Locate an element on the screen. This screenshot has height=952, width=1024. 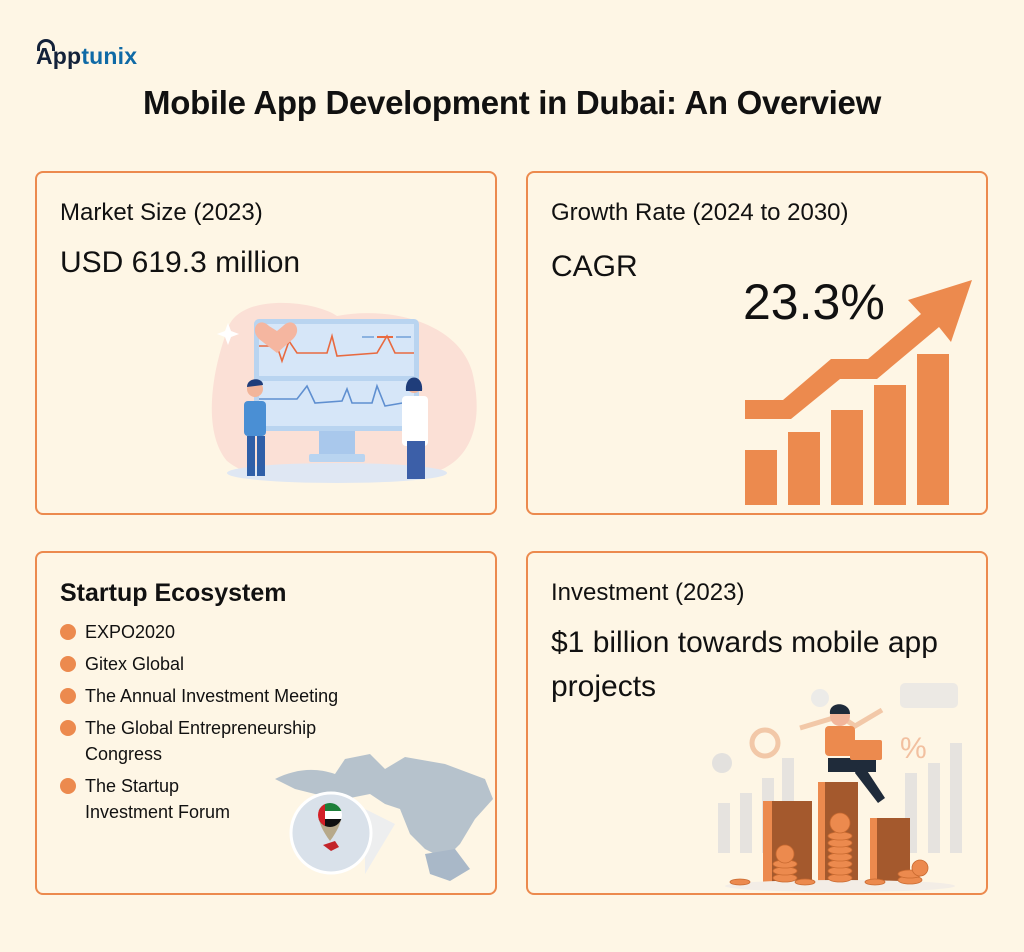
analytics-monitor-illustration is located at coordinates (344, 392).